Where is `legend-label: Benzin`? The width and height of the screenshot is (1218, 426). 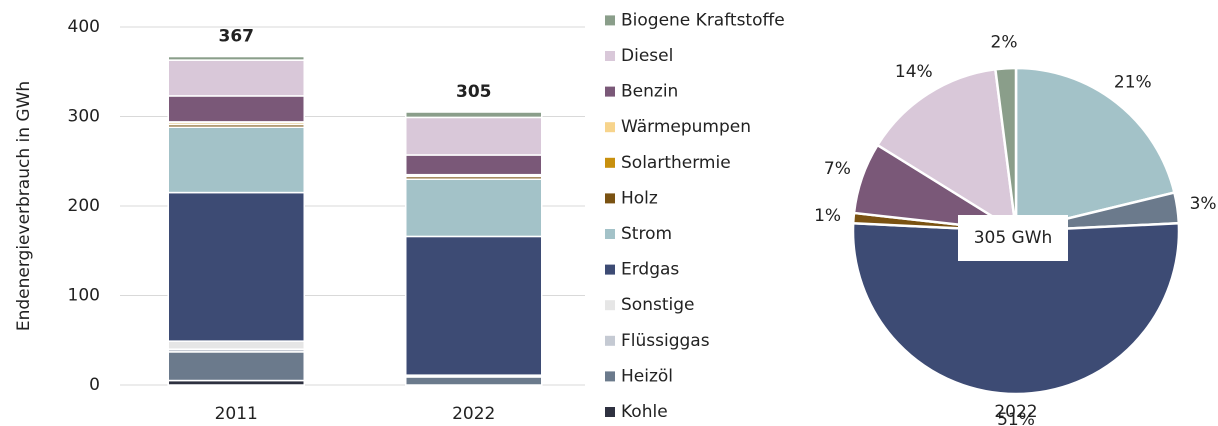
legend-label: Benzin is located at coordinates (649, 92).